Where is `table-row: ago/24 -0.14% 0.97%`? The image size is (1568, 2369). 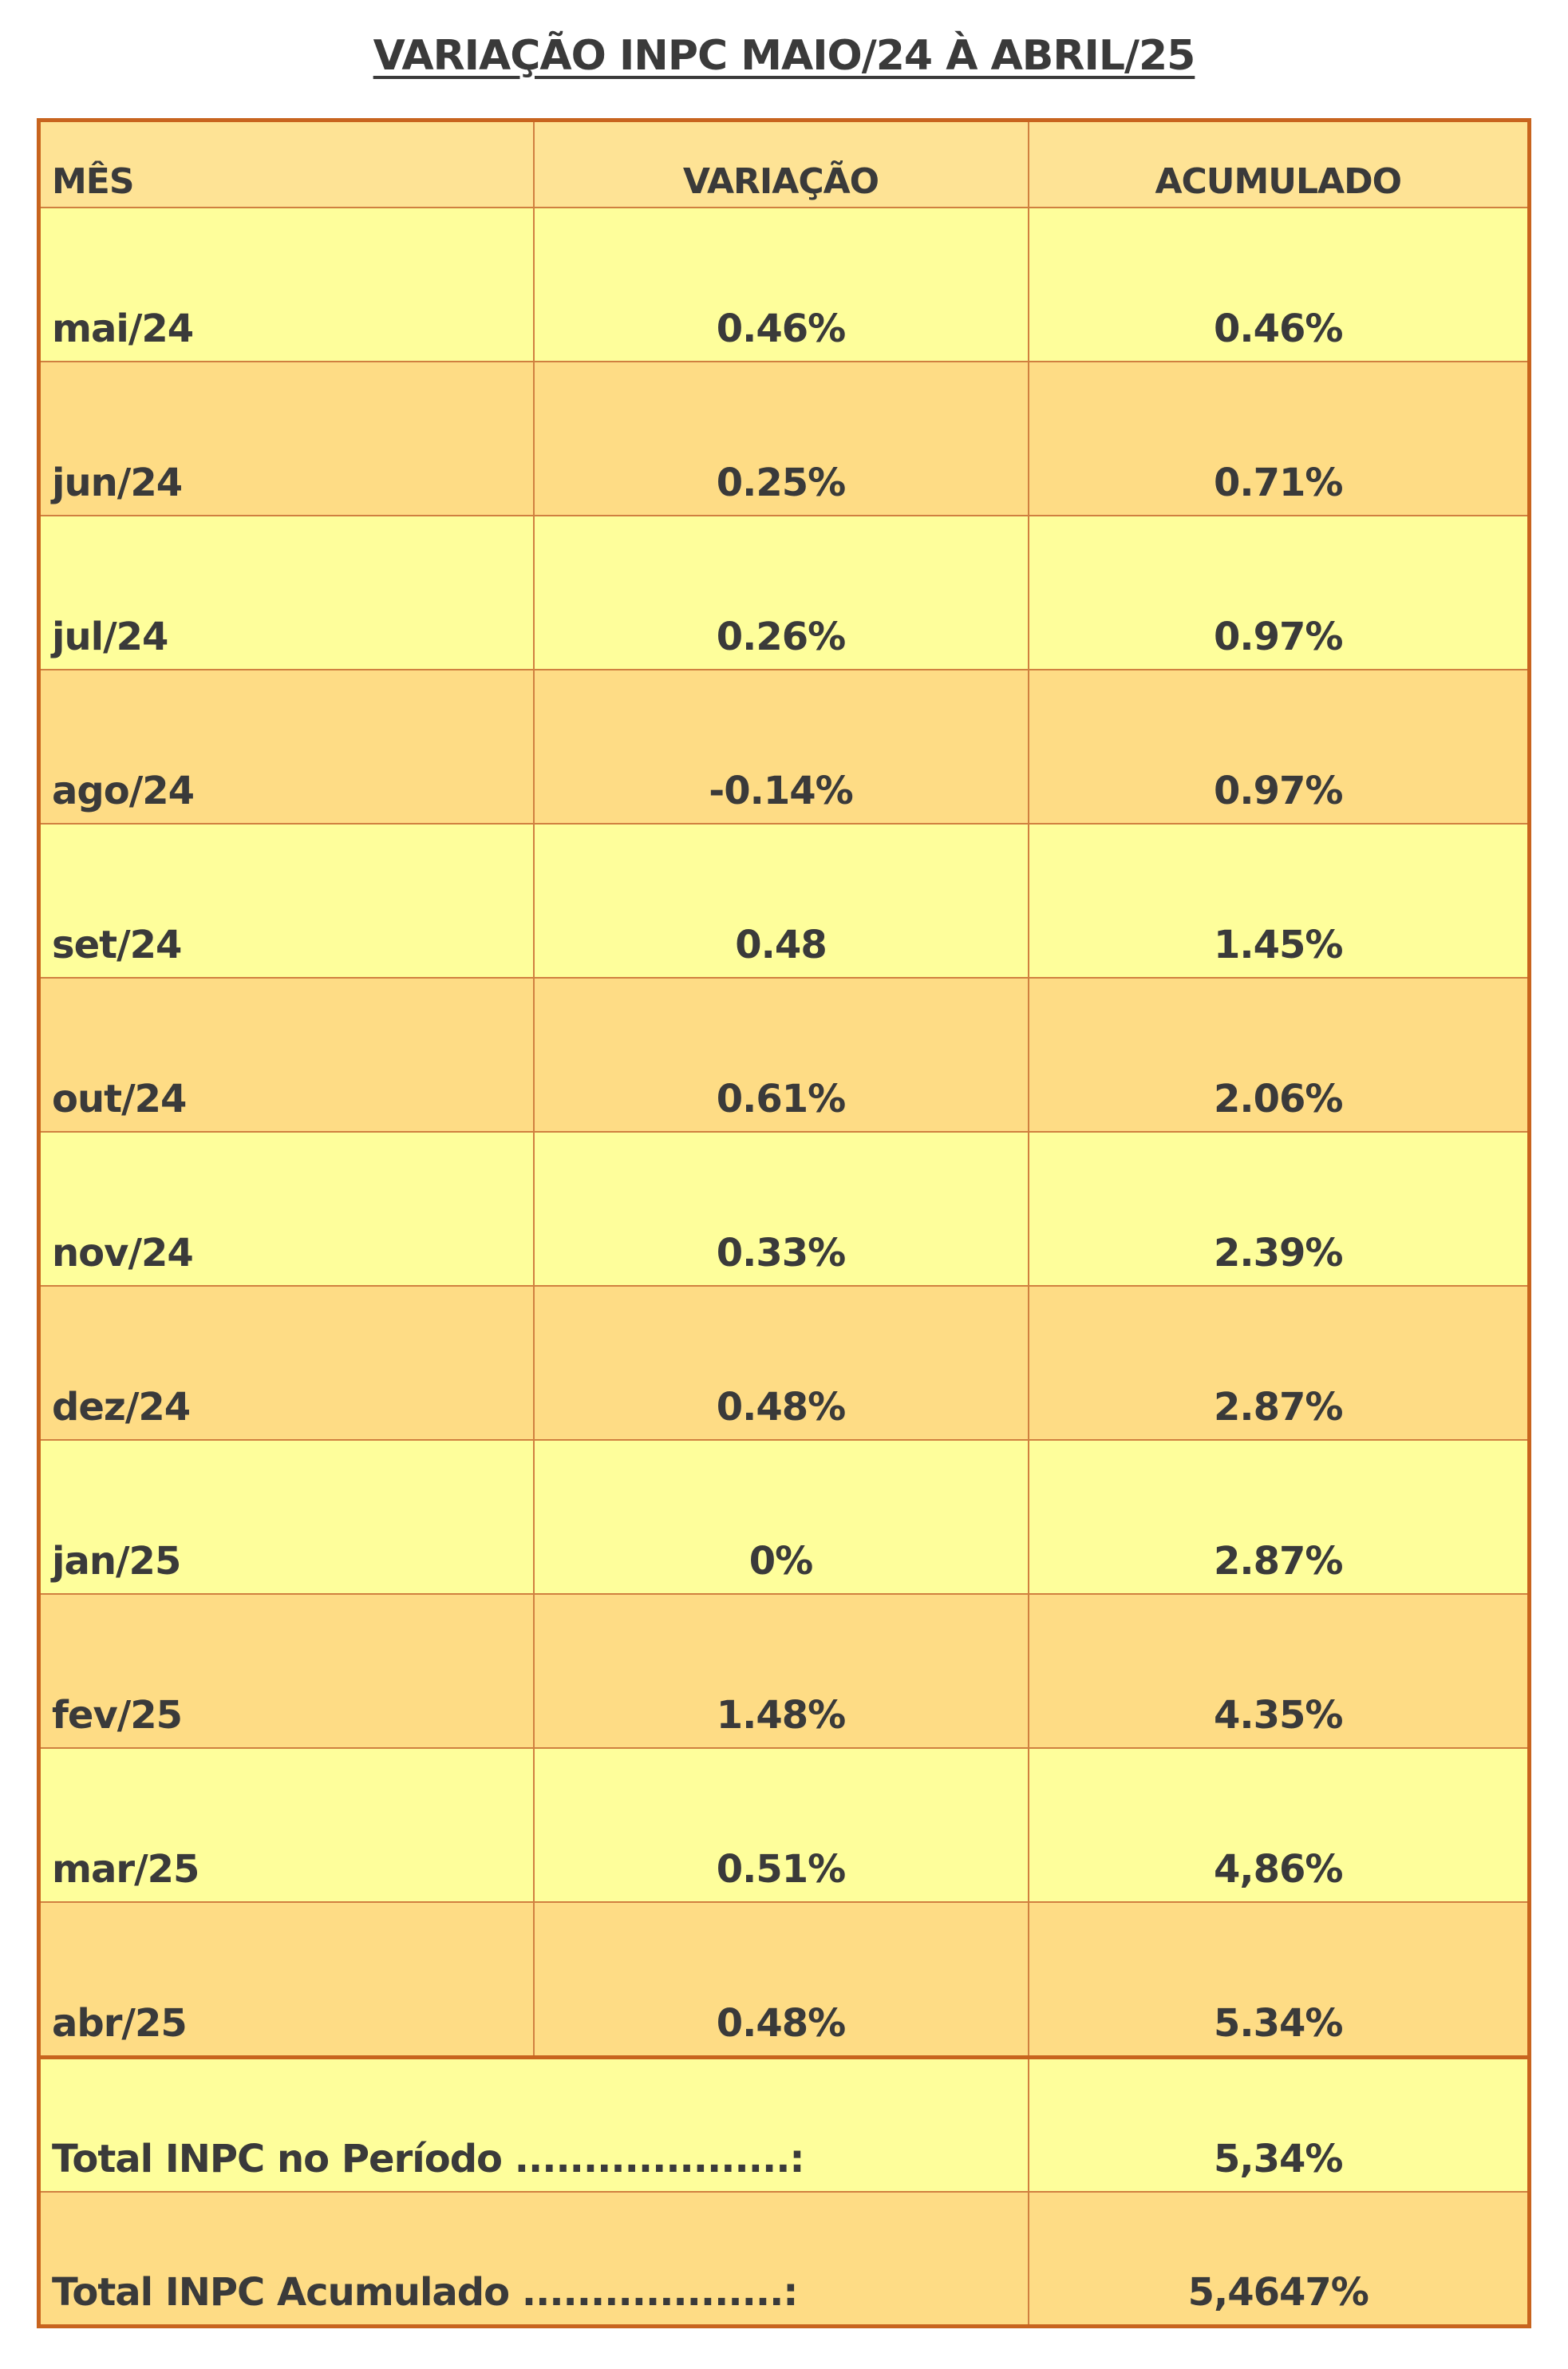
table-row: ago/24 -0.14% 0.97% is located at coordinates (784, 747).